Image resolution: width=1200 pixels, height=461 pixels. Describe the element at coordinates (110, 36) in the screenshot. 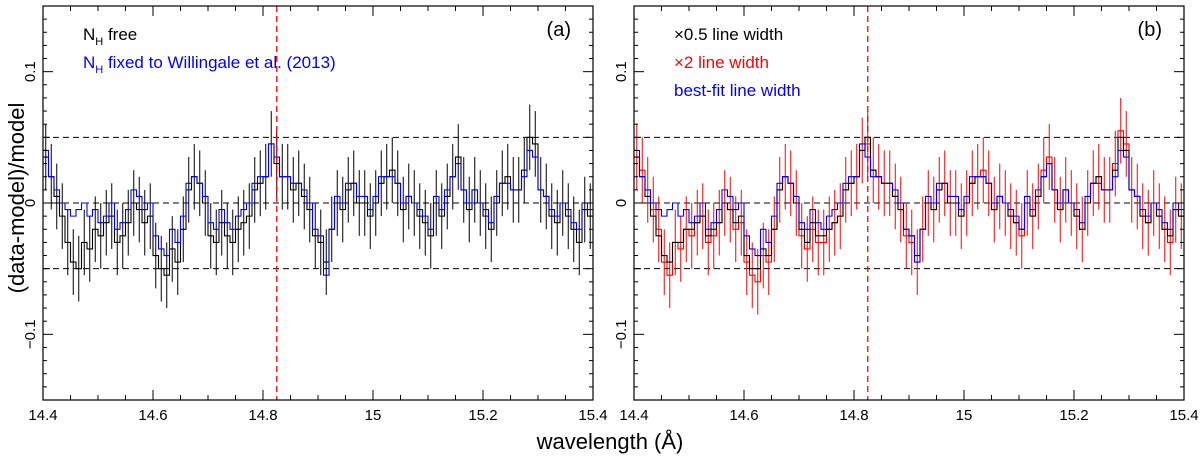

I see `legend-entry-0: NH free` at that location.